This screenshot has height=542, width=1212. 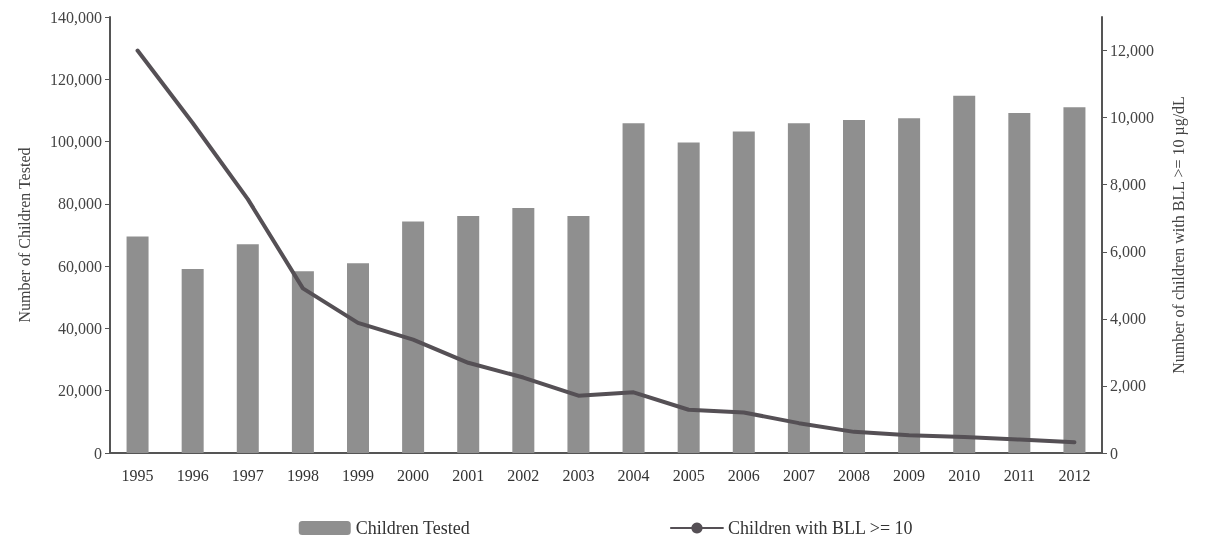 What do you see at coordinates (523, 475) in the screenshot?
I see `x-tick-label: 2002` at bounding box center [523, 475].